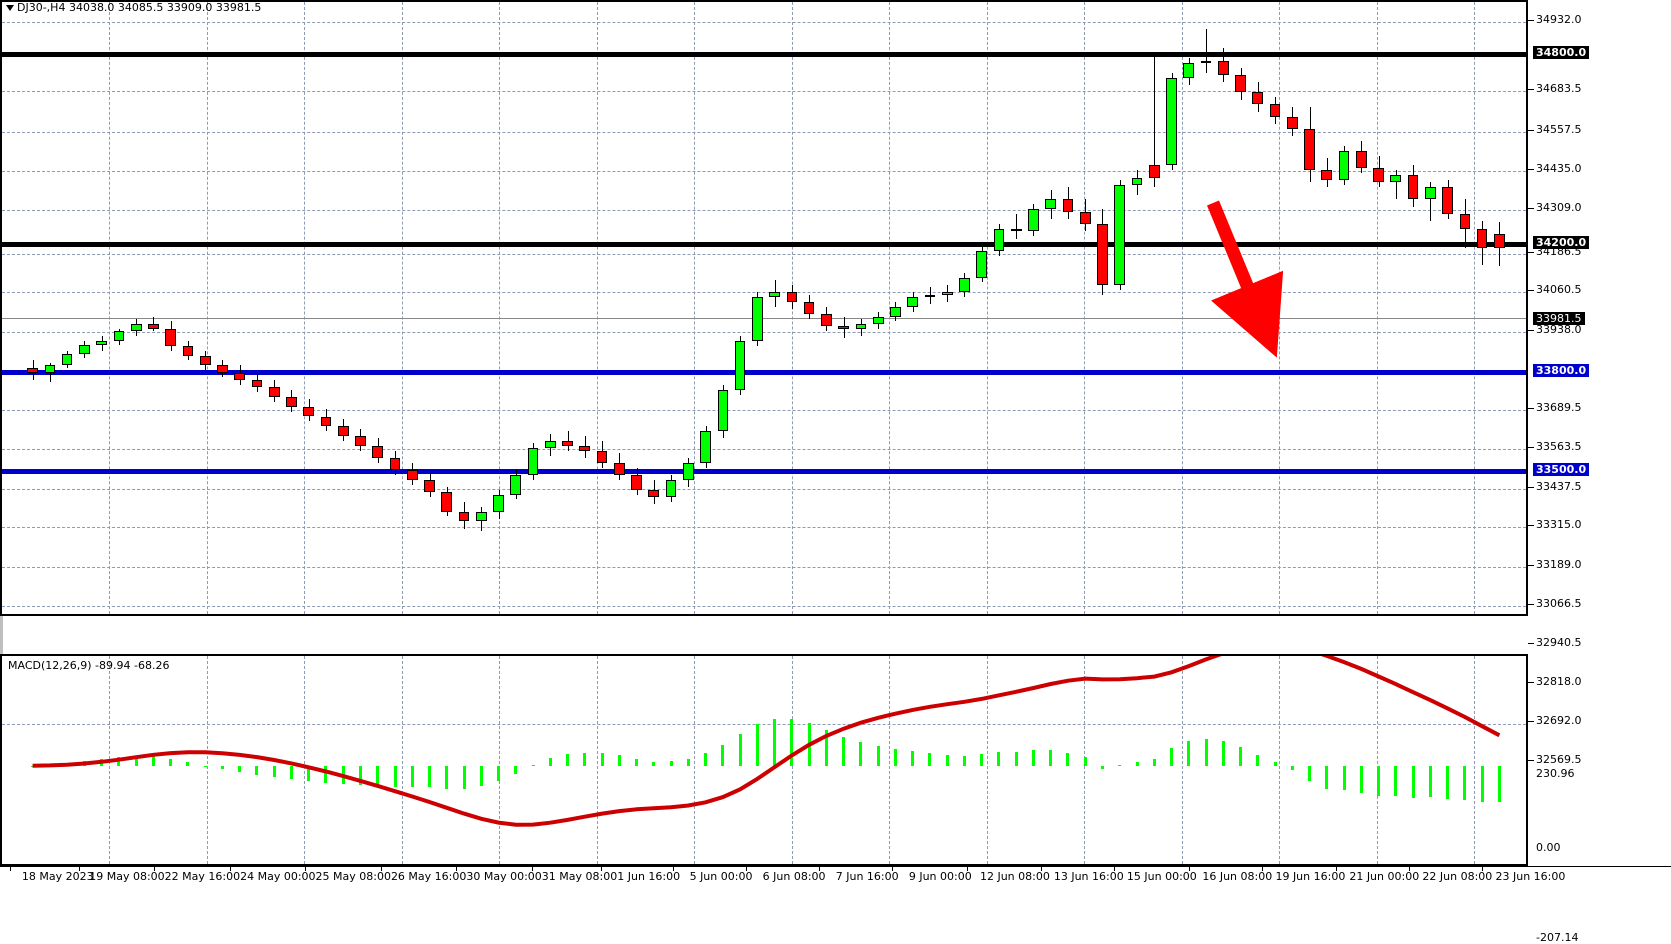  I want to click on price-axis-label: 34800.0, so click(1561, 52).